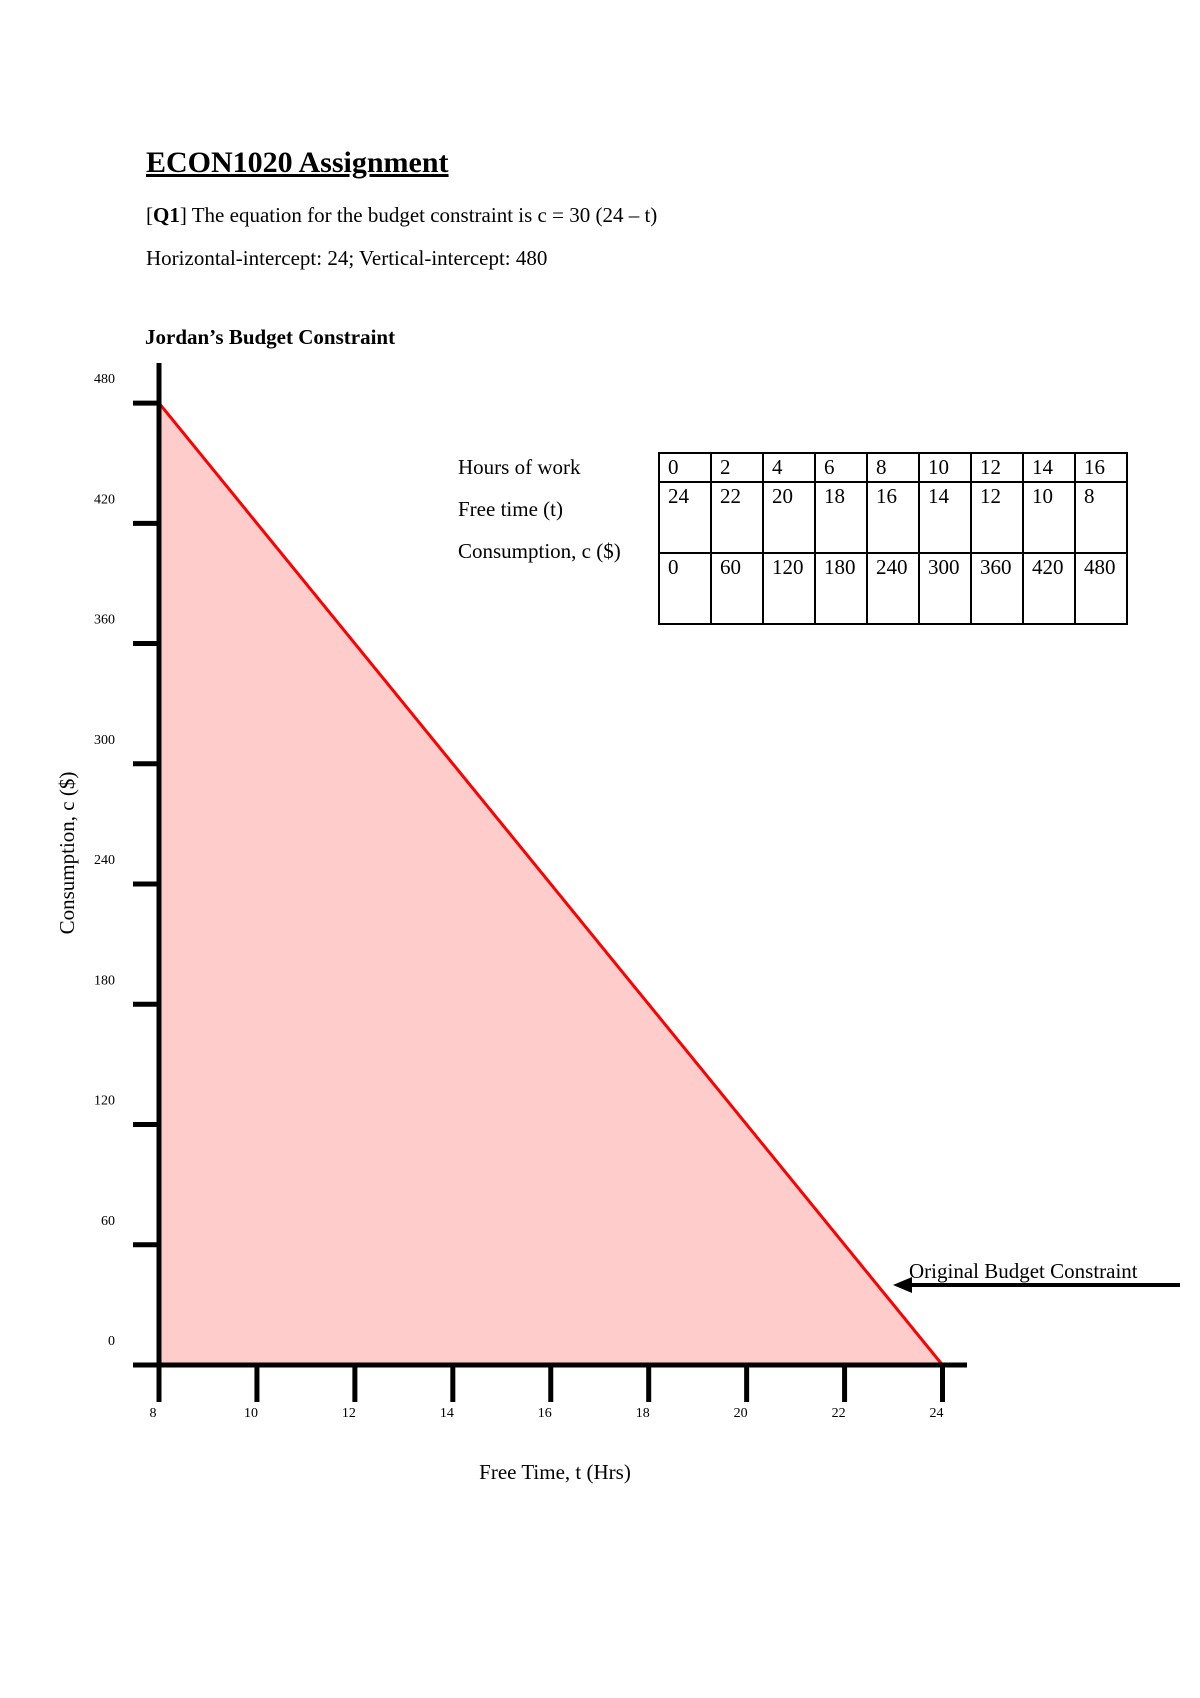 This screenshot has height=1698, width=1200. I want to click on table-row: 24 22 20 18 16 14 12 10 8, so click(893, 517).